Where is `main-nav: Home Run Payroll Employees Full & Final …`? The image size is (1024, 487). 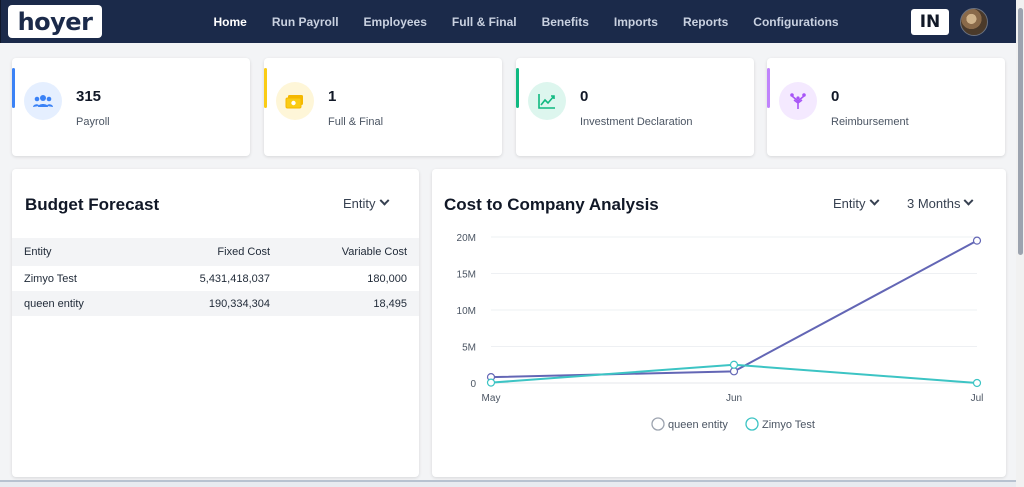 main-nav: Home Run Payroll Employees Full & Final … is located at coordinates (526, 21).